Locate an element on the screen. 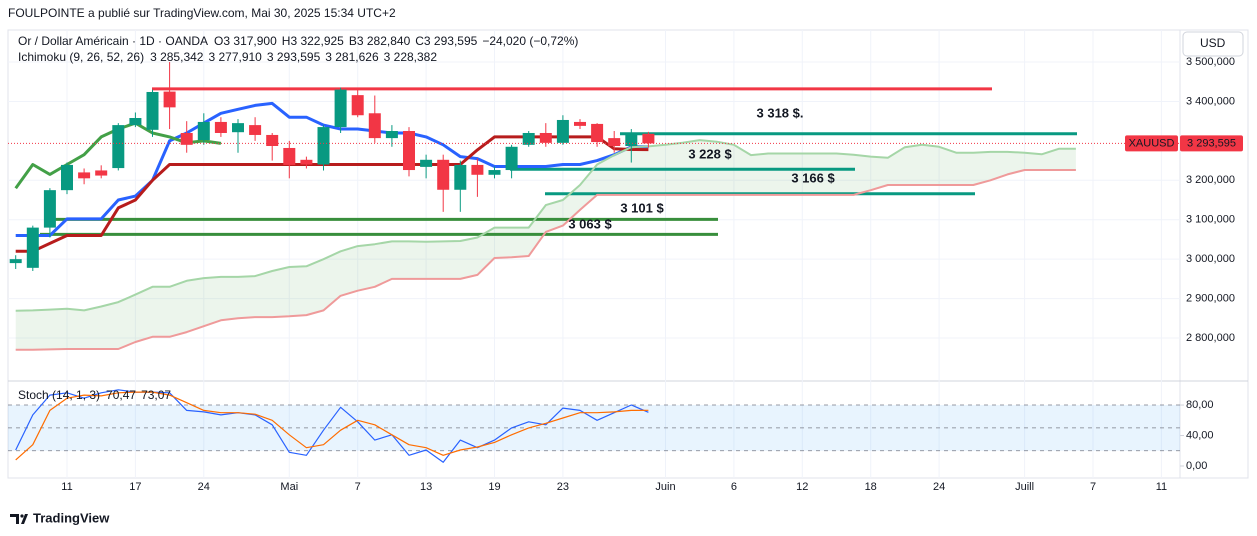  y-tick-label: 2 900,000 is located at coordinates (1210, 298).